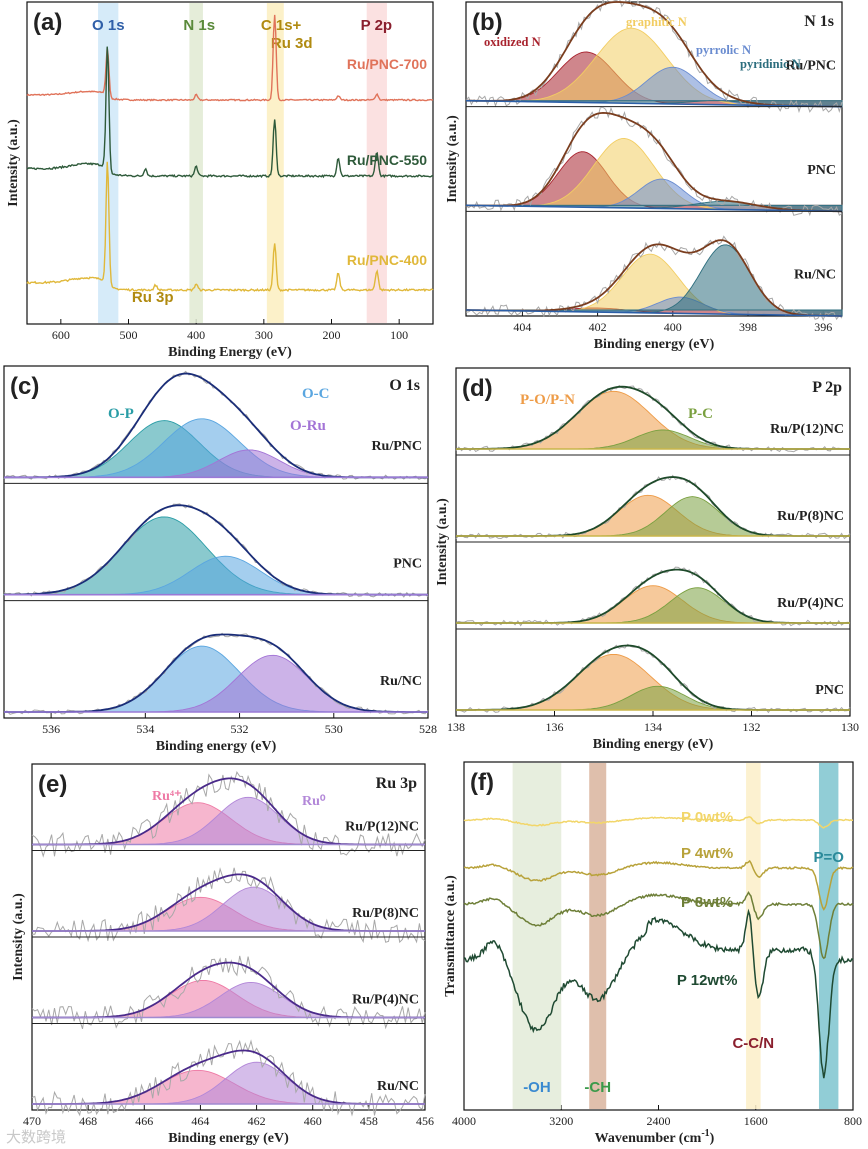 The image size is (868, 1149). Describe the element at coordinates (555, 727) in the screenshot. I see `x-tick-label: 136` at that location.